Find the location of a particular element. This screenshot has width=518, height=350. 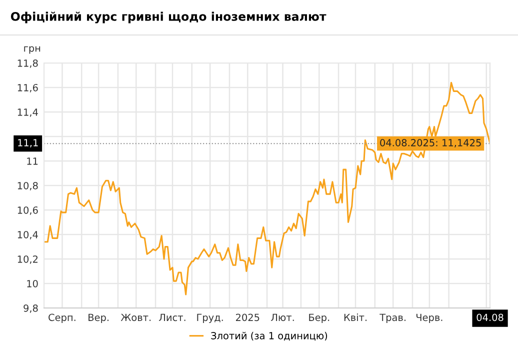

y-tick-label: 10,6 is located at coordinates (28, 210).